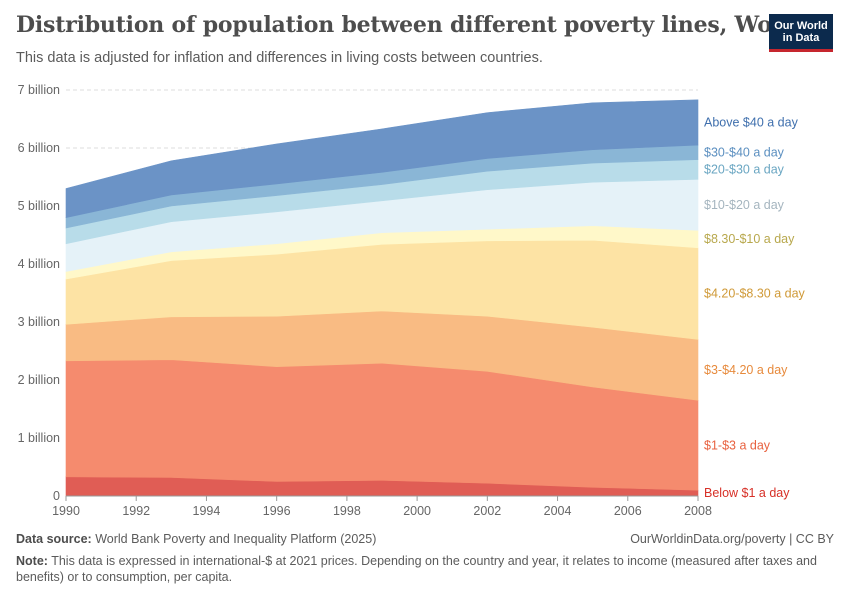 The image size is (850, 600). What do you see at coordinates (558, 511) in the screenshot?
I see `x-tick-label: 2004` at bounding box center [558, 511].